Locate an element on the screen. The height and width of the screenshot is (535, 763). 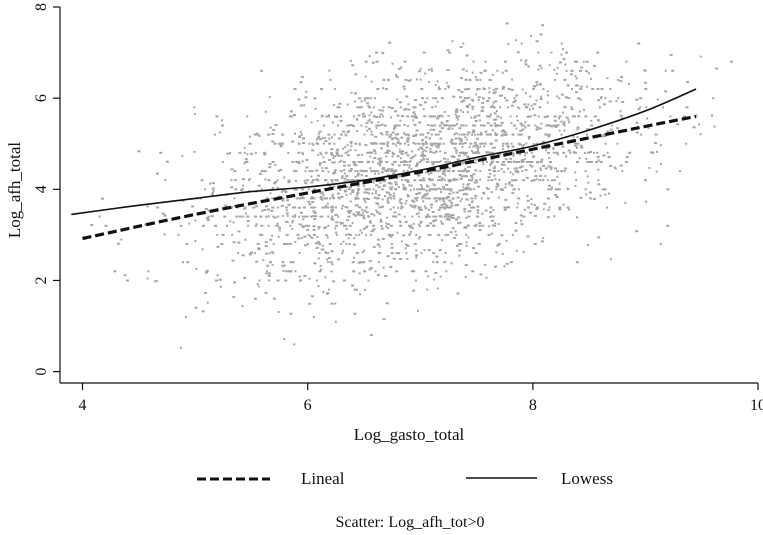
x-tick-label-10: 10 is located at coordinates (756, 405).